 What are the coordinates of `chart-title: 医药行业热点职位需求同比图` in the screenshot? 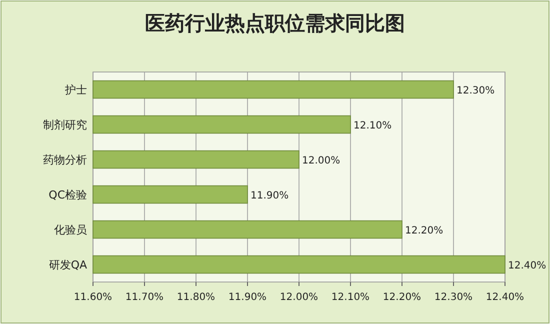 It's located at (275, 23).